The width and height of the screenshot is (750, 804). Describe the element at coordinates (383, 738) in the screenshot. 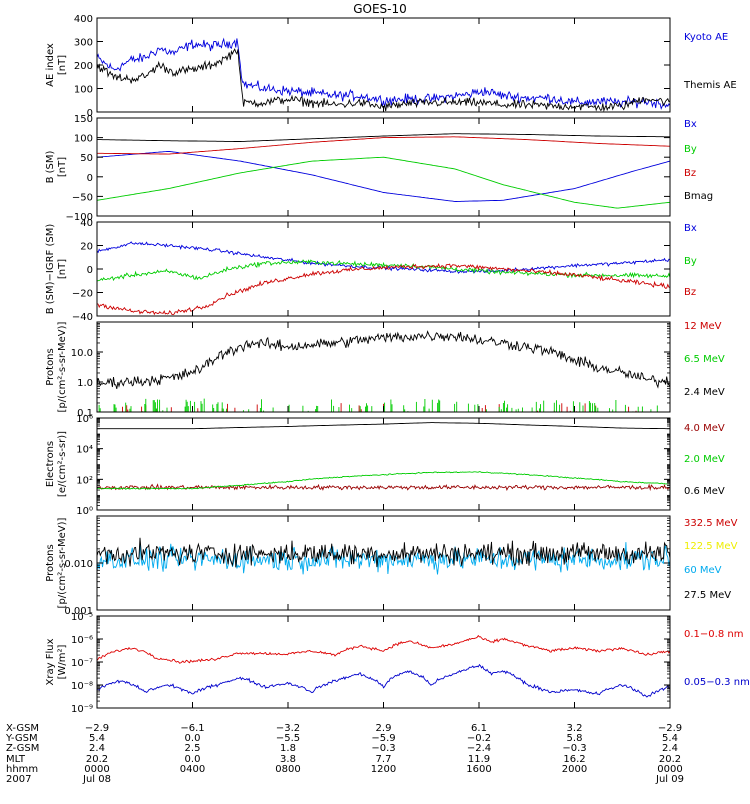

I see `x-axis-value: −5.9` at that location.